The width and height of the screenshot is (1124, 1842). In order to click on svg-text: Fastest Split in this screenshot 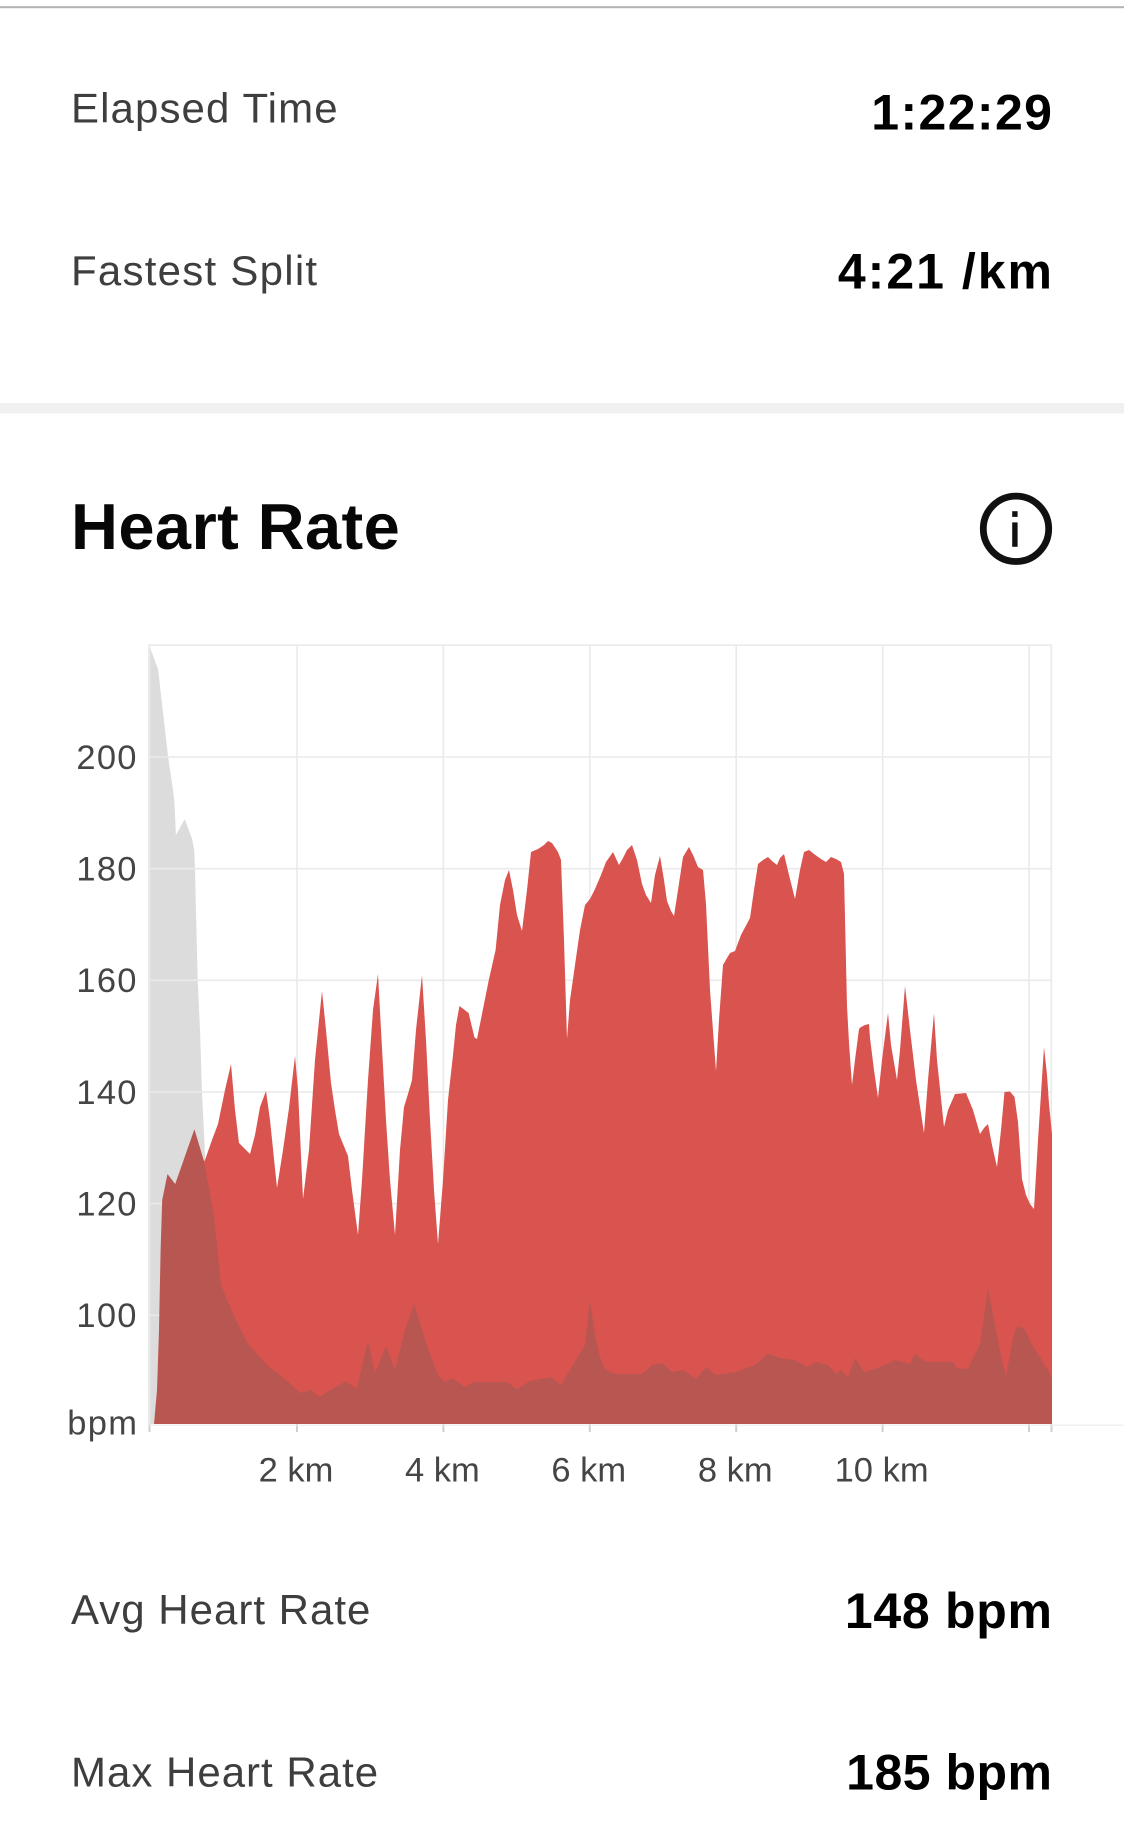, I will do `click(194, 270)`.